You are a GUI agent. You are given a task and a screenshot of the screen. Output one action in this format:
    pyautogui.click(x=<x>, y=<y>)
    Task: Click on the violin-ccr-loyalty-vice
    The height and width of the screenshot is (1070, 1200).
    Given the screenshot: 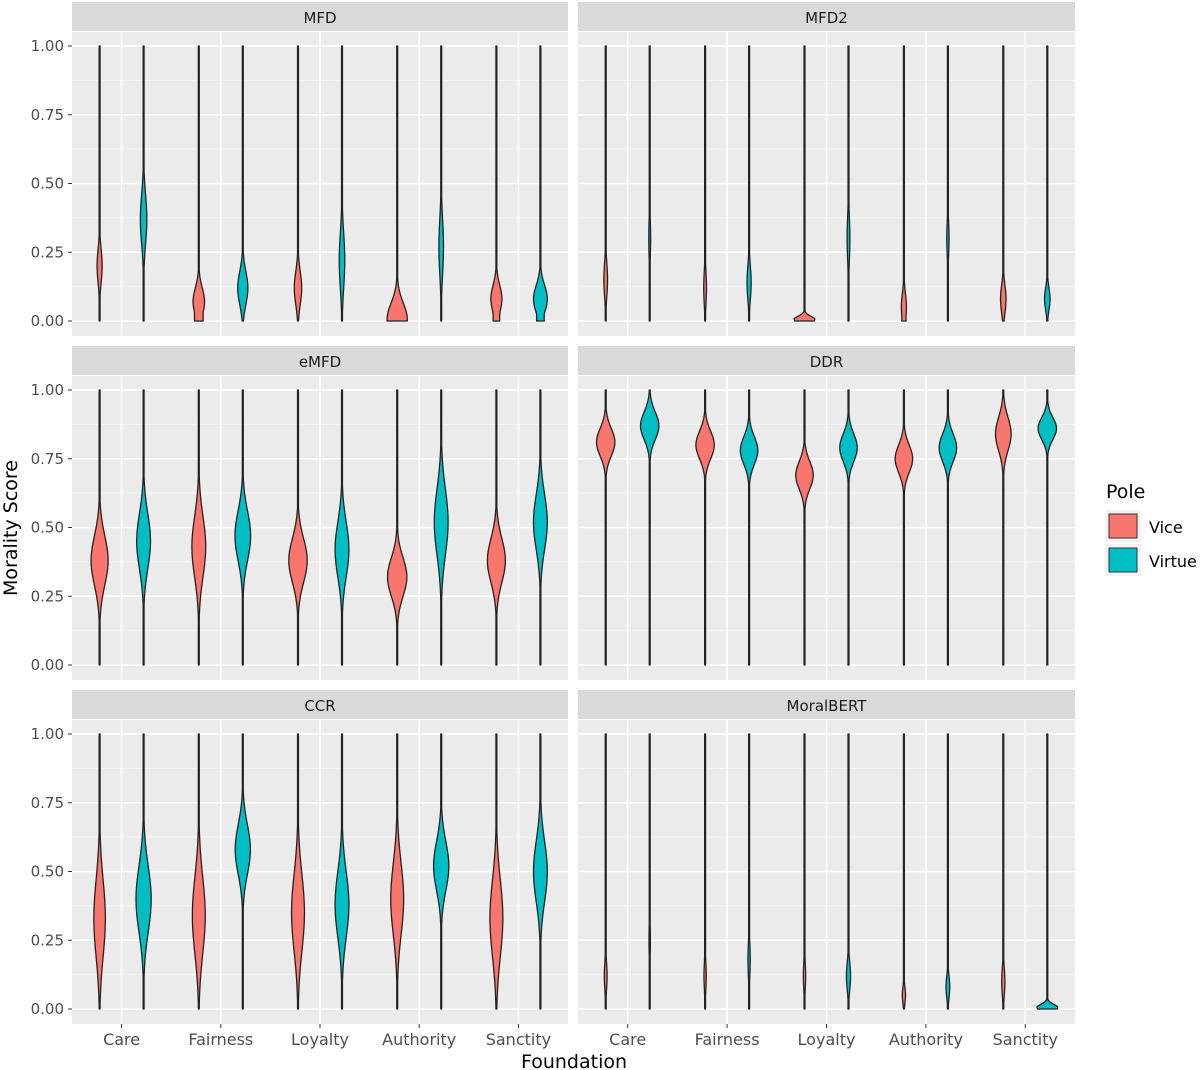 What is the action you would take?
    pyautogui.click(x=298, y=871)
    